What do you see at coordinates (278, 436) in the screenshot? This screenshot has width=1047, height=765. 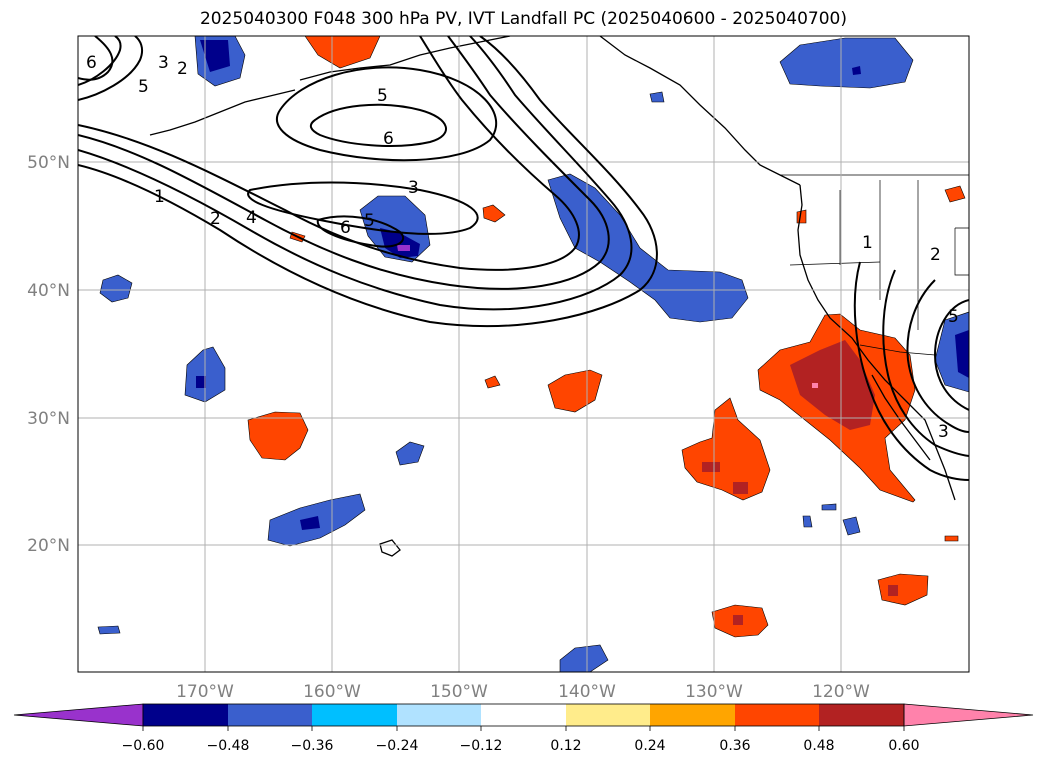 I see `pos-patch-28n` at bounding box center [278, 436].